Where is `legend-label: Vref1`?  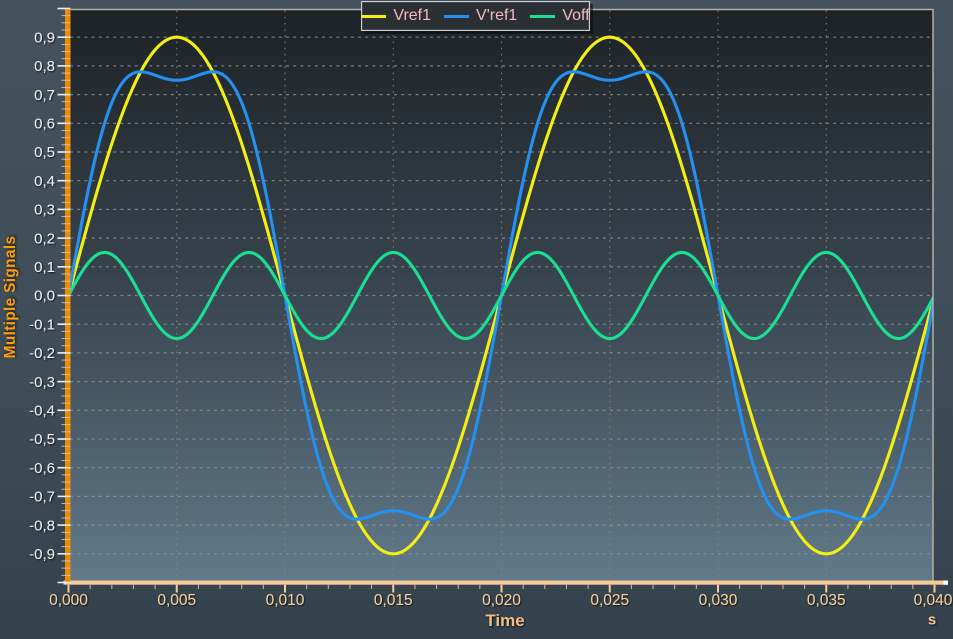
legend-label: Vref1 is located at coordinates (412, 15).